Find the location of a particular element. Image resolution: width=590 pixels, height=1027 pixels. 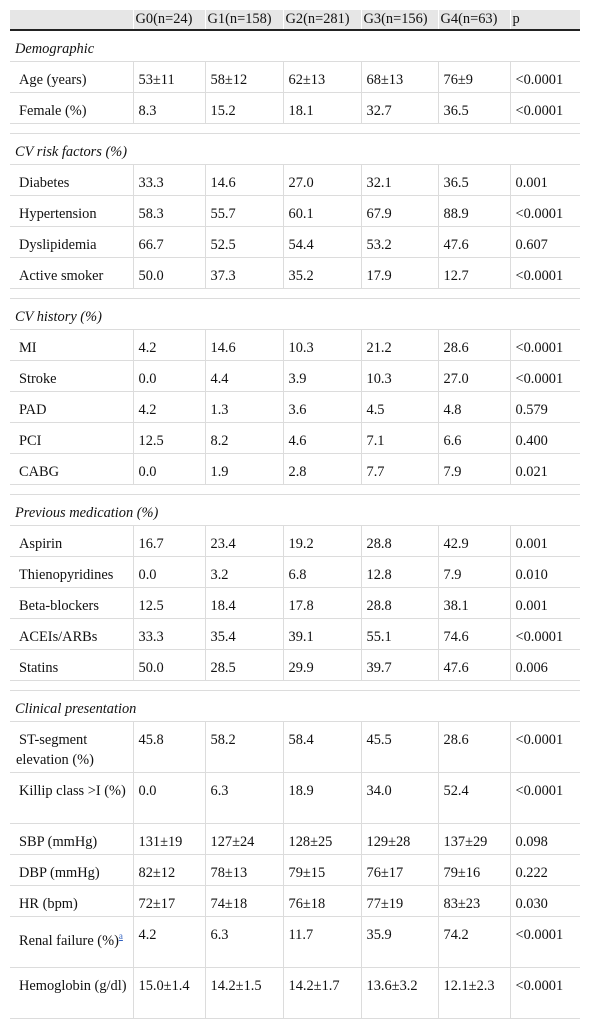

section-header-row: Demographic is located at coordinates (295, 45).